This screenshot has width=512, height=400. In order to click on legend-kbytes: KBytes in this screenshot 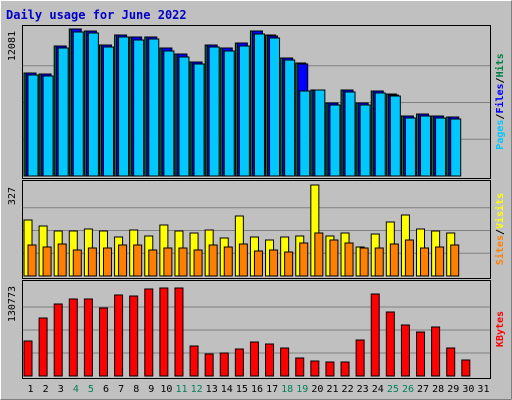, I will do `click(500, 329)`.